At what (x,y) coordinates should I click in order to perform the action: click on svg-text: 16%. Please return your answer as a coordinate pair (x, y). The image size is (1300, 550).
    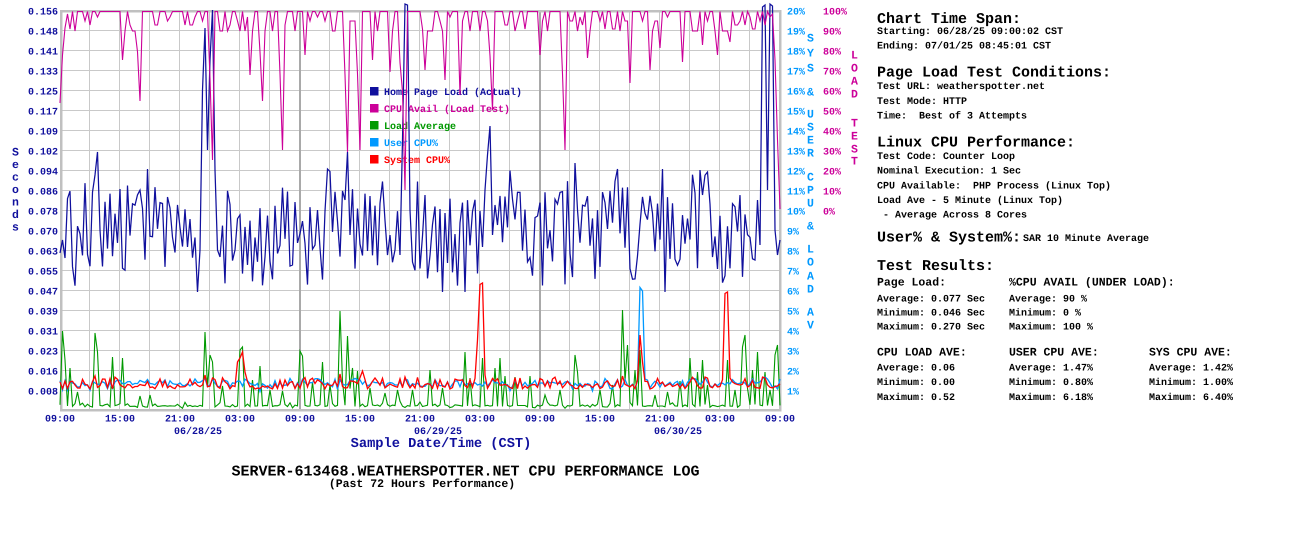
    Looking at the image, I should click on (796, 93).